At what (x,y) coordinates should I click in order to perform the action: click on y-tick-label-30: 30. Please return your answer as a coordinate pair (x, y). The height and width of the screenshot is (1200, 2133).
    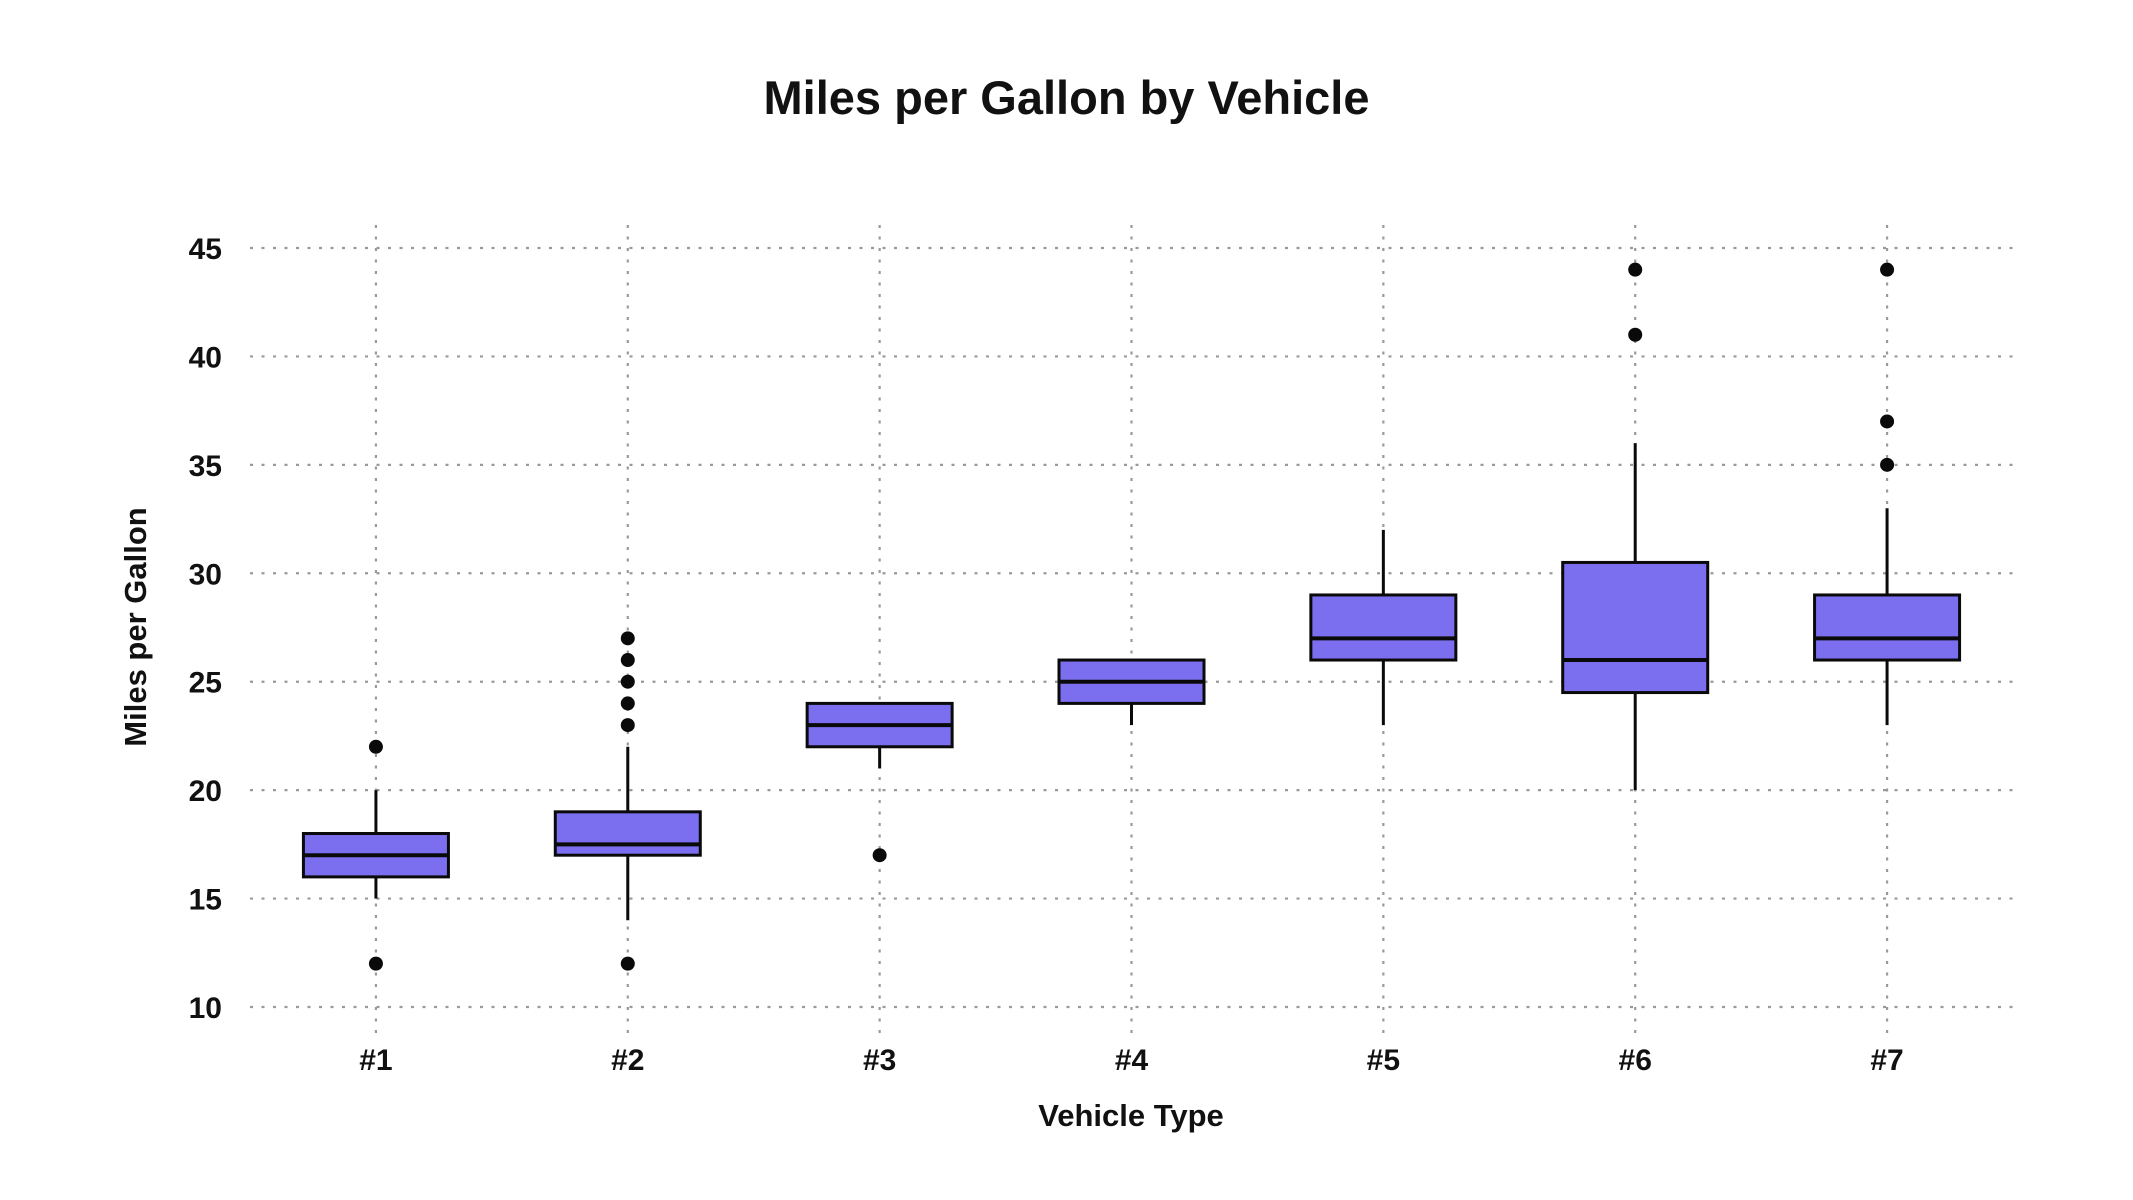
    Looking at the image, I should click on (205, 574).